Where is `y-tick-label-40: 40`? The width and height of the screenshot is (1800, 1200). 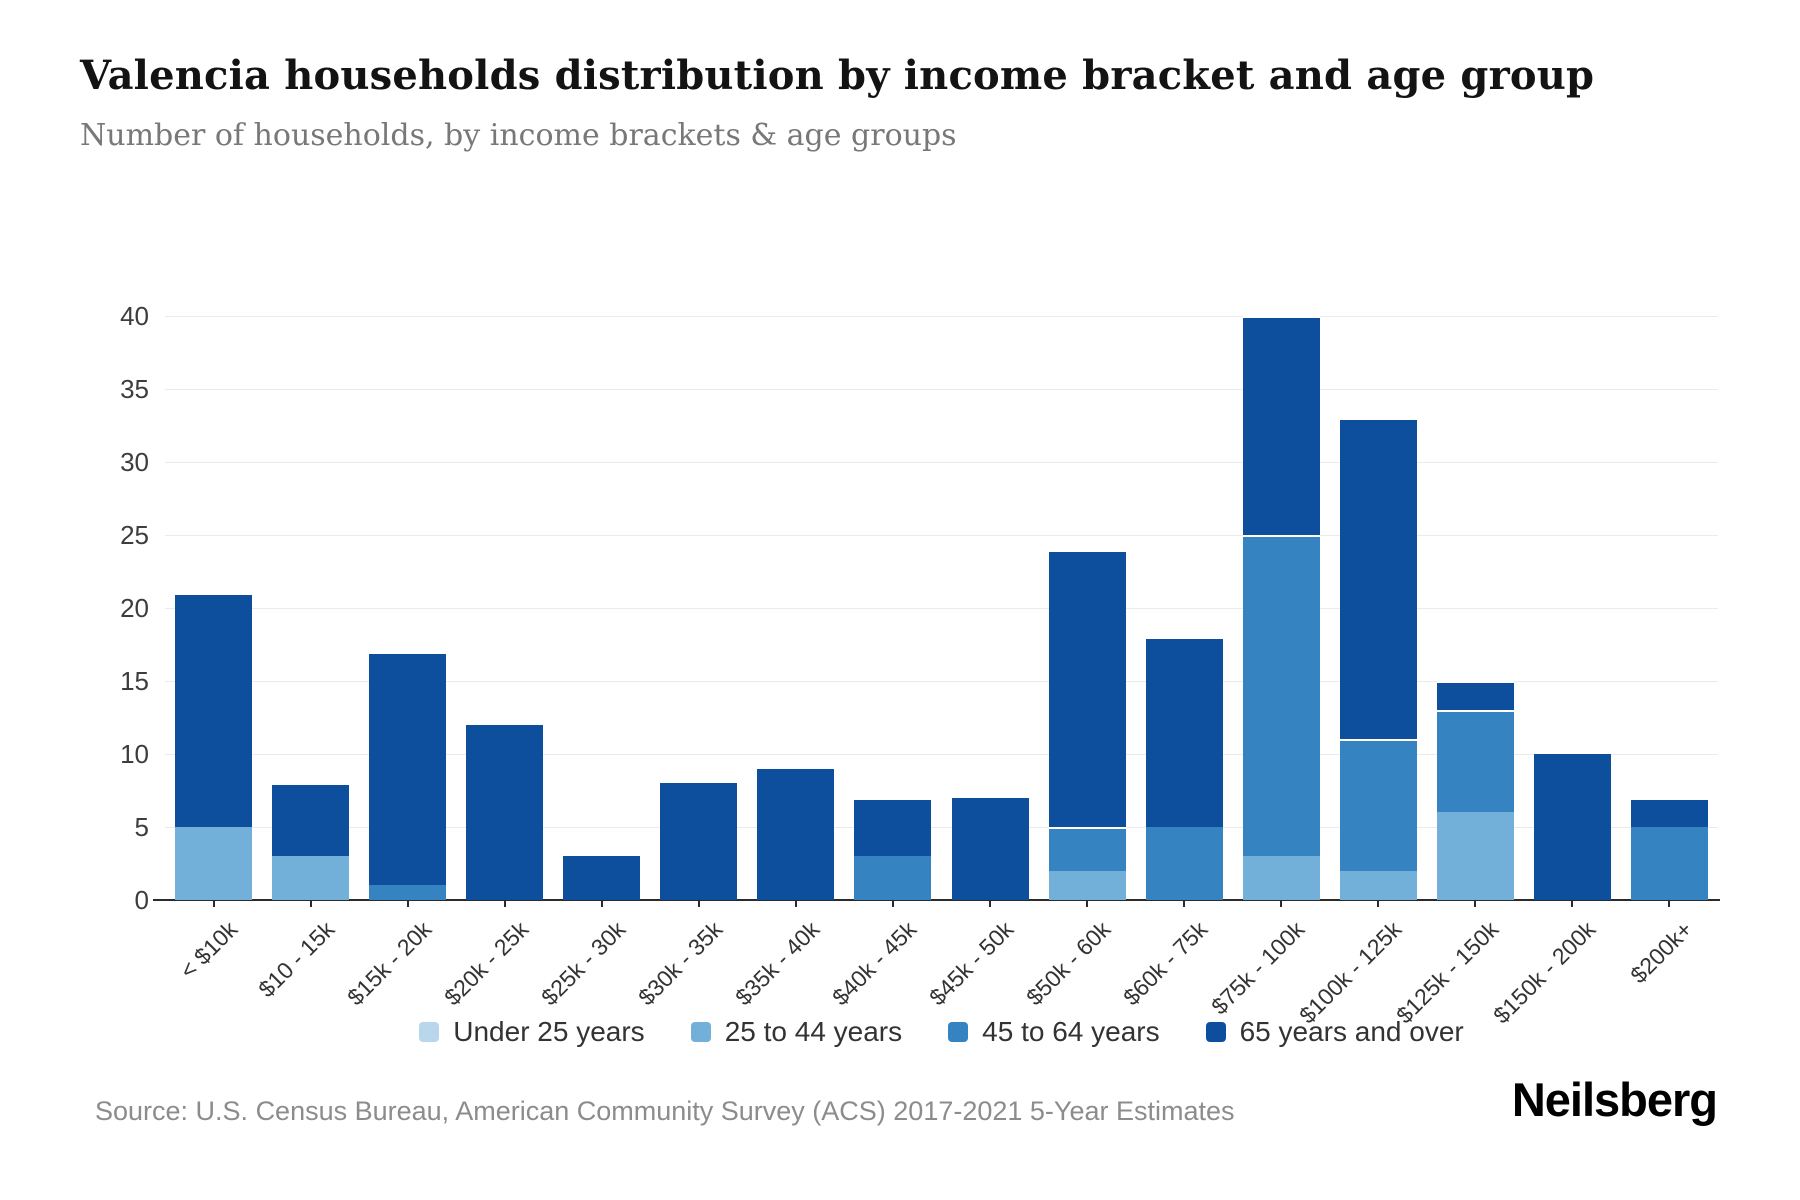
y-tick-label-40: 40 is located at coordinates (134, 316).